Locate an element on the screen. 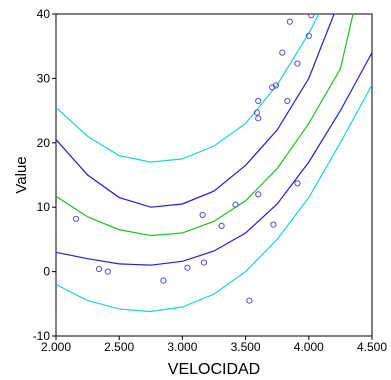  x-tick-label: 4.000 is located at coordinates (309, 347).